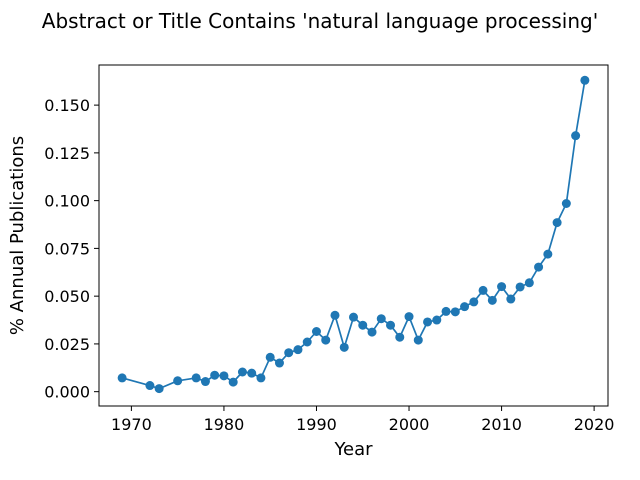 This screenshot has height=480, width=640. Describe the element at coordinates (67, 153) in the screenshot. I see `y-tick-label: 0.125` at that location.